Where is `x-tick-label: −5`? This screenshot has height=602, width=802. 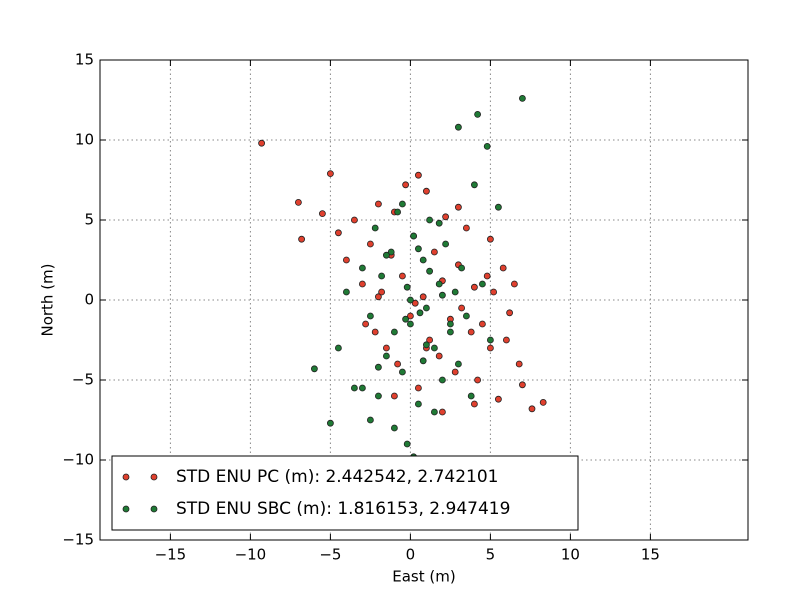
x-tick-label: −5 is located at coordinates (330, 555).